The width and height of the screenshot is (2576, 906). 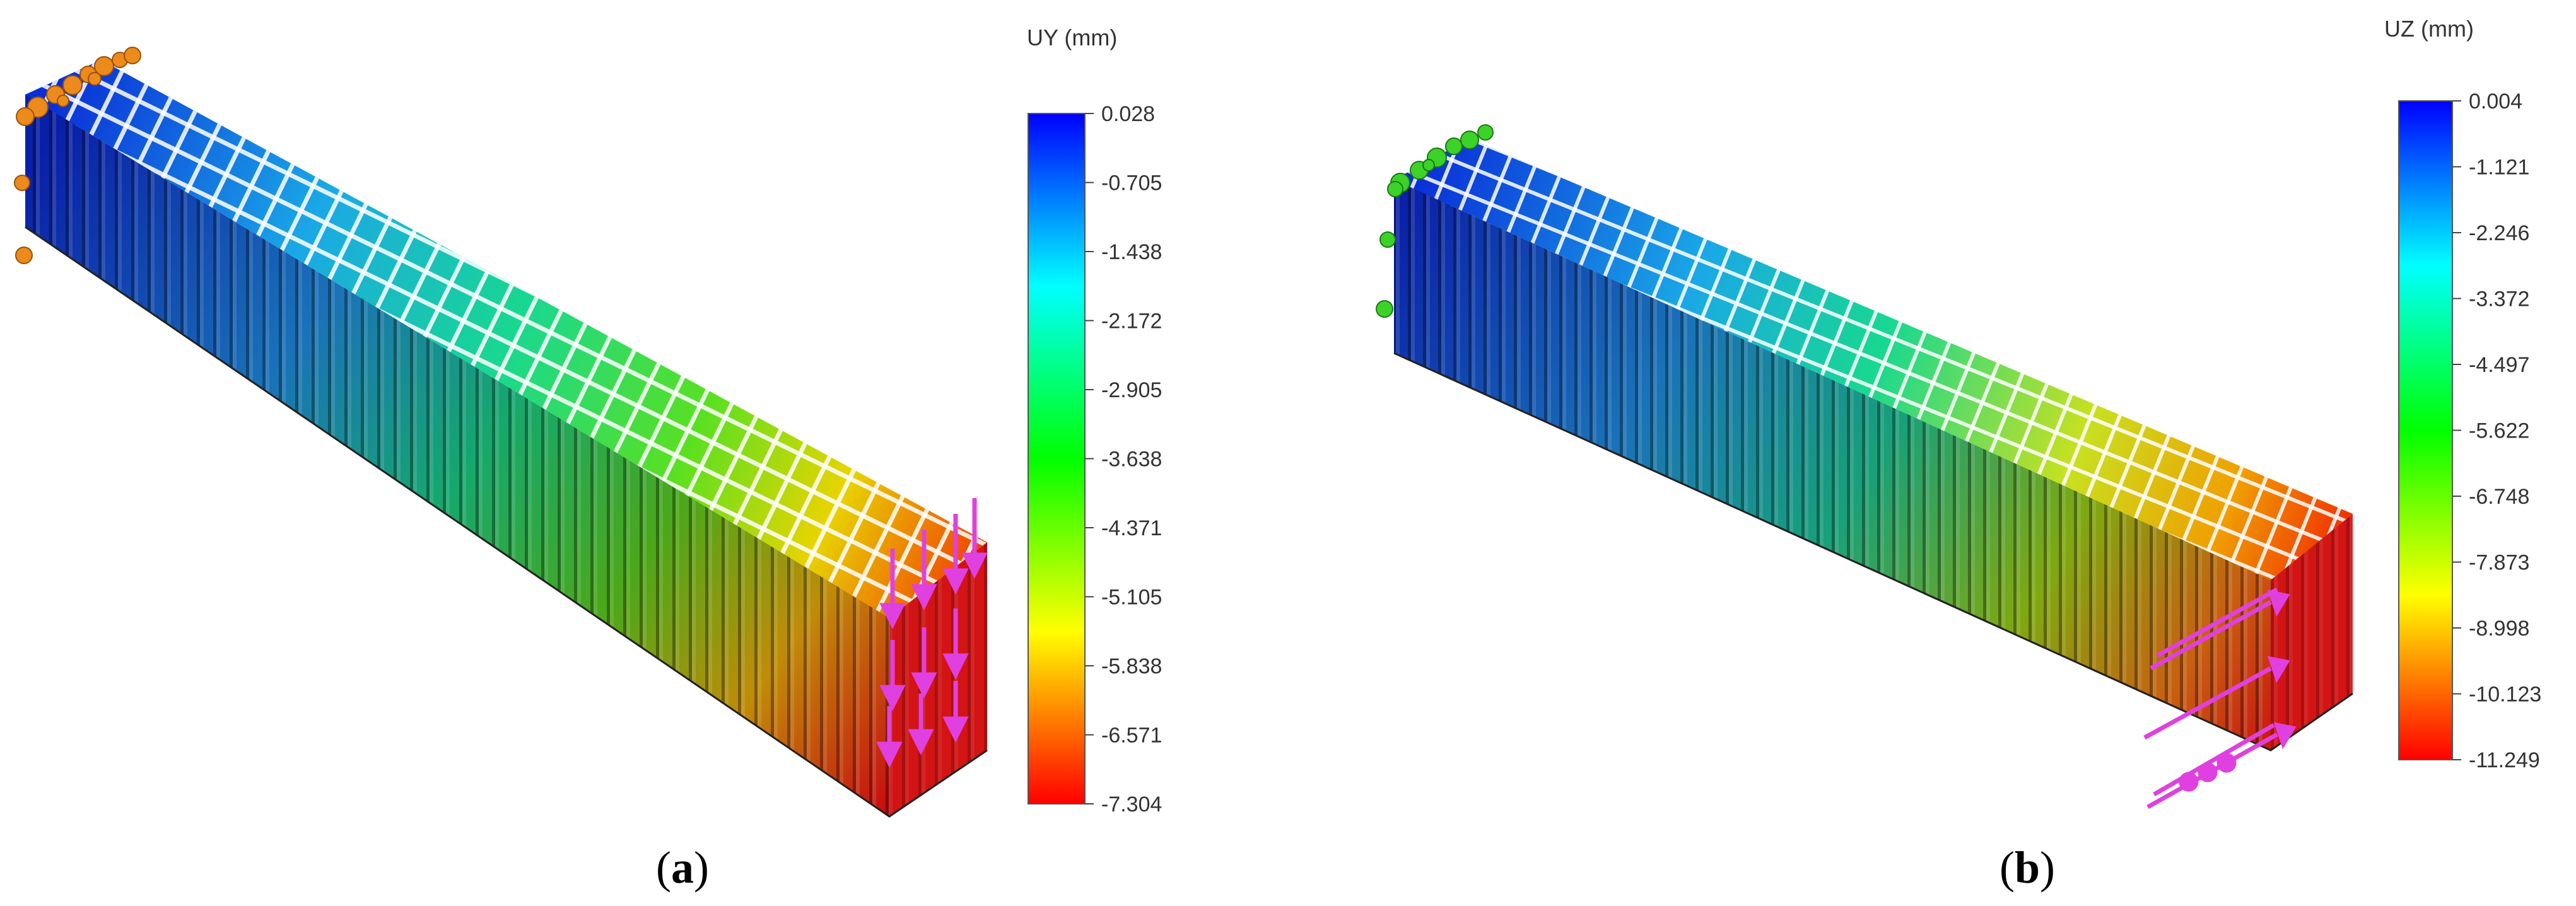 I want to click on colorbar-tick-label: -5.105, so click(x=1131, y=598).